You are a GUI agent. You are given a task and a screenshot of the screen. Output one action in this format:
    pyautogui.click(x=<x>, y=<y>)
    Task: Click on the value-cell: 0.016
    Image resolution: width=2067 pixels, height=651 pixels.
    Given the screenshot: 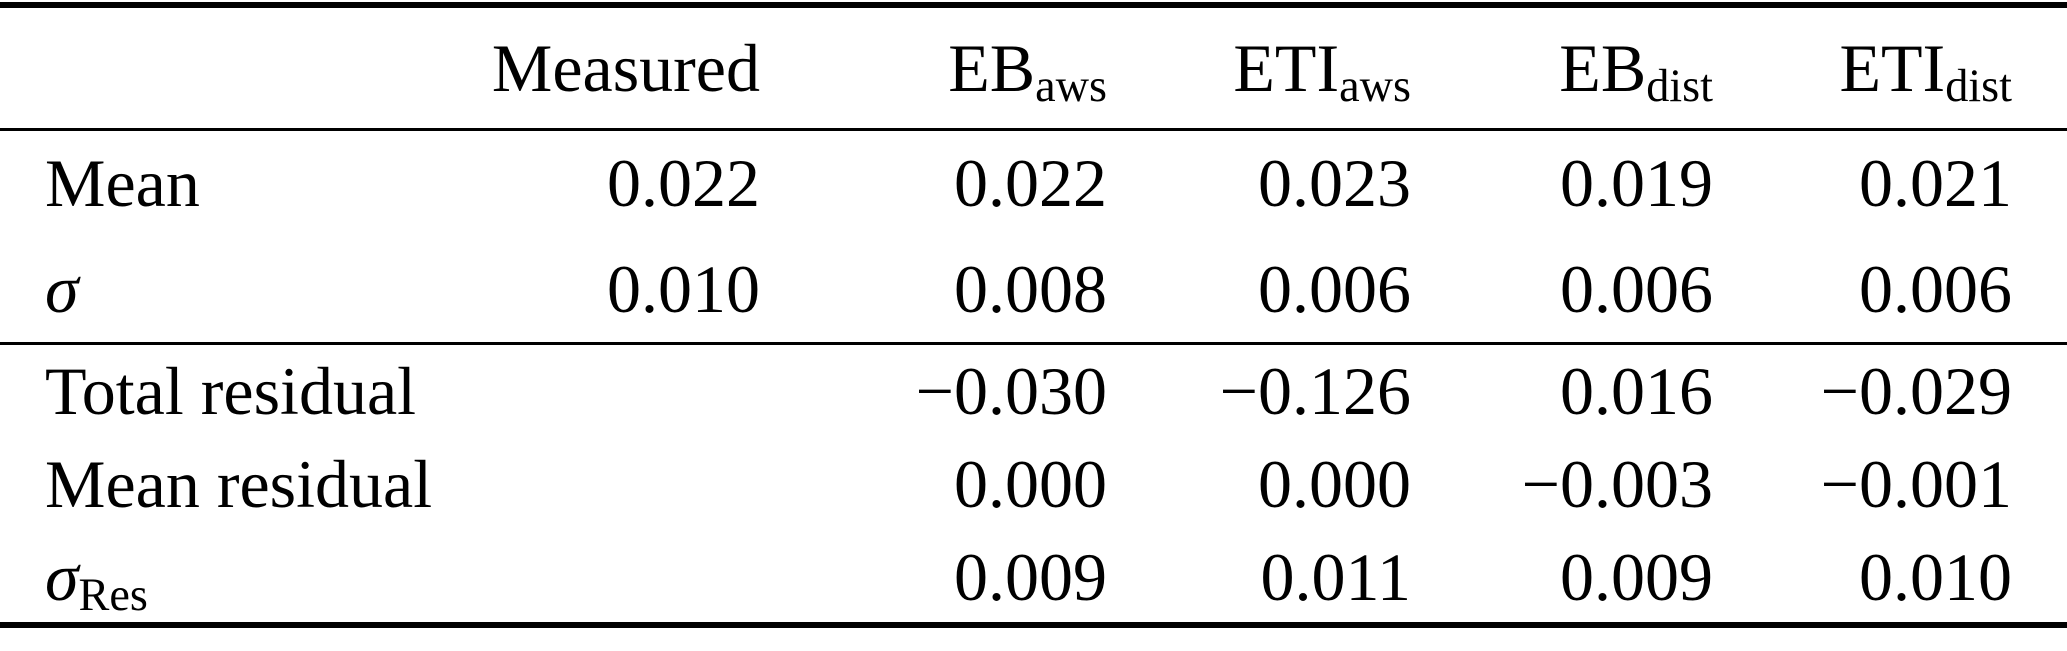 What is the action you would take?
    pyautogui.click(x=1636, y=390)
    